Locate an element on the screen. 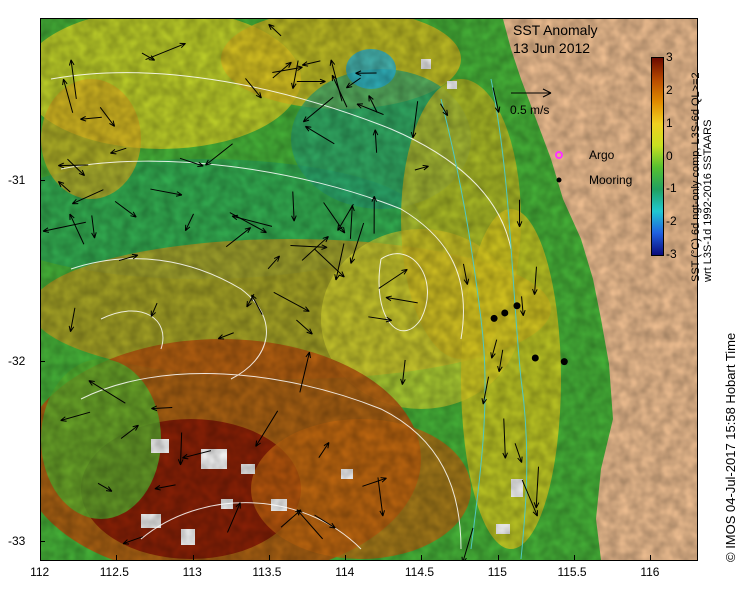  y-tick-label: -33 is located at coordinates (17, 540).